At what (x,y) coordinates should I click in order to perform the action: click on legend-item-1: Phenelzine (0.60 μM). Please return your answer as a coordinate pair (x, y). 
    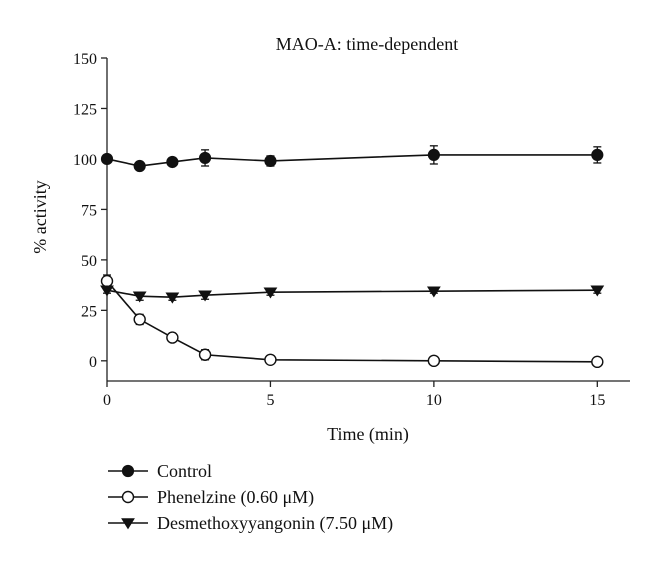
    Looking at the image, I should click on (211, 497).